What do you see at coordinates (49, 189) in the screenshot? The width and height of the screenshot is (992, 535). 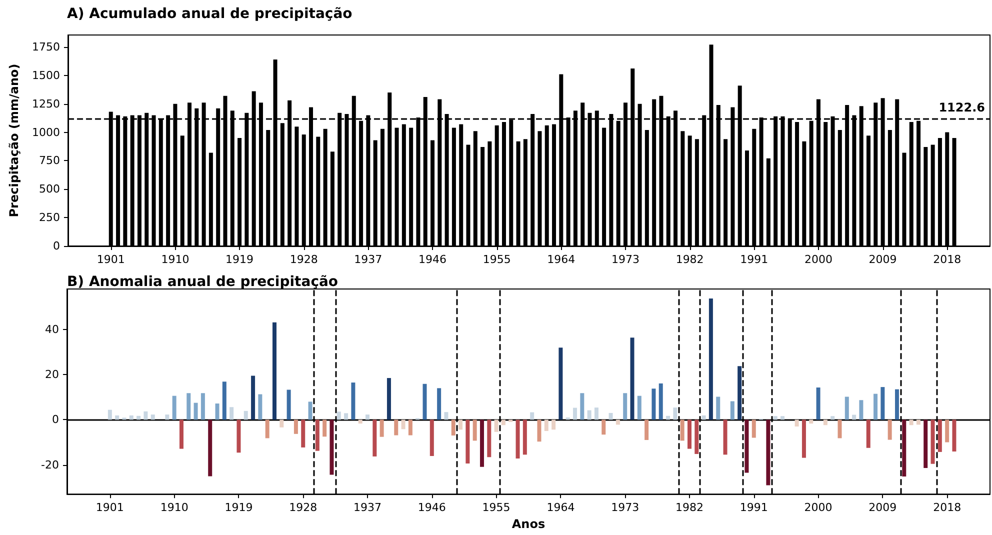 I see `y-tick-label: 500` at bounding box center [49, 189].